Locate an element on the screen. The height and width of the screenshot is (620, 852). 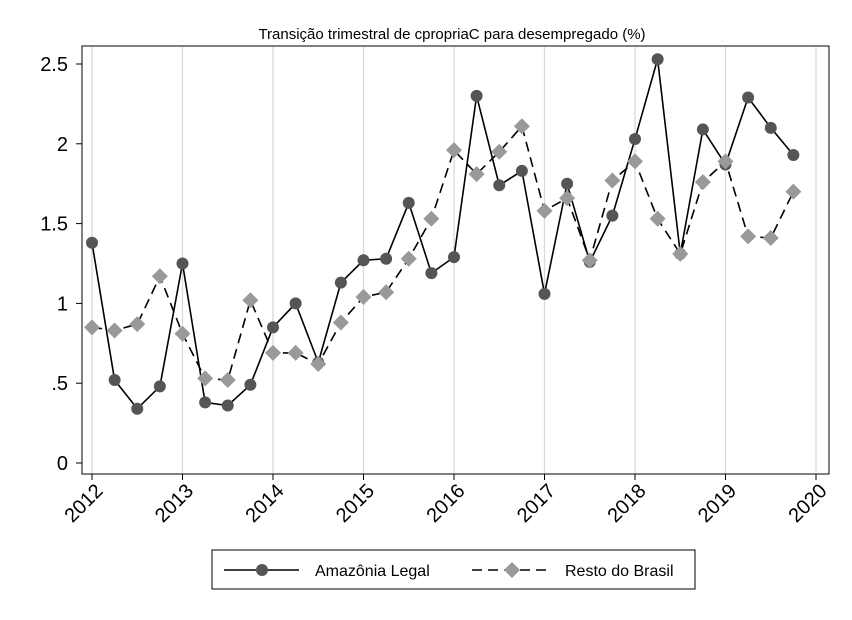
y-tick-label-2: 1 is located at coordinates (62, 304).